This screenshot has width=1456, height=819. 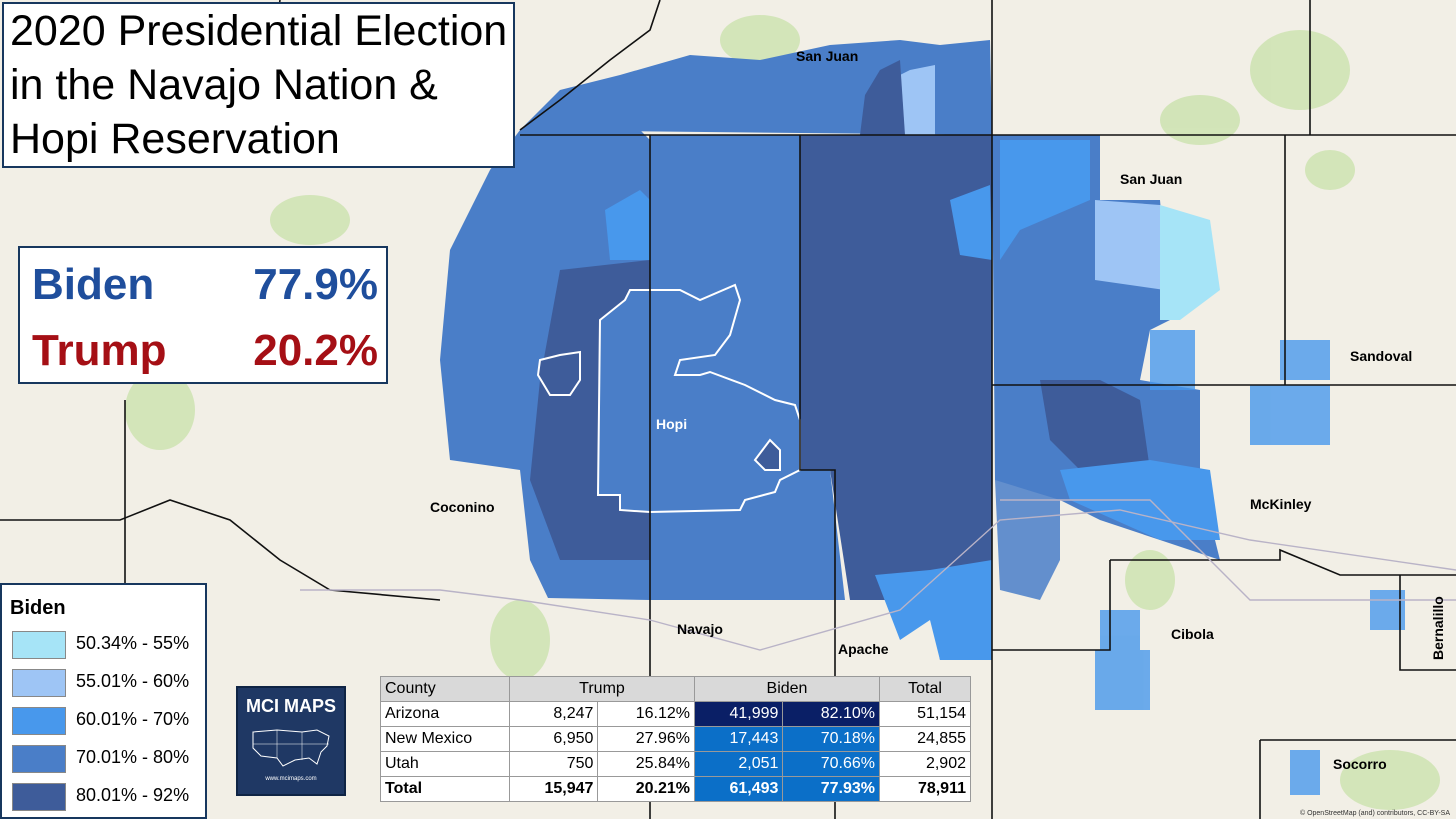 I want to click on hopi-reservation, so click(x=698, y=398).